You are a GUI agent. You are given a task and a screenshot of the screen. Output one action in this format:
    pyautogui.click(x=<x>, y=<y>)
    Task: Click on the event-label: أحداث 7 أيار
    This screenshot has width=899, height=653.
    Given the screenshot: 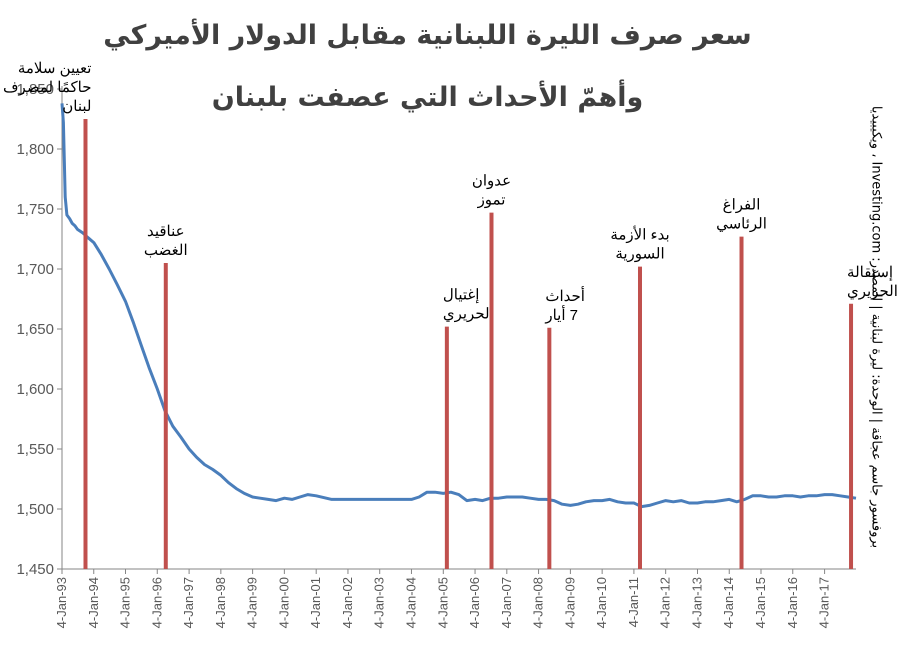 What is the action you would take?
    pyautogui.click(x=564, y=305)
    